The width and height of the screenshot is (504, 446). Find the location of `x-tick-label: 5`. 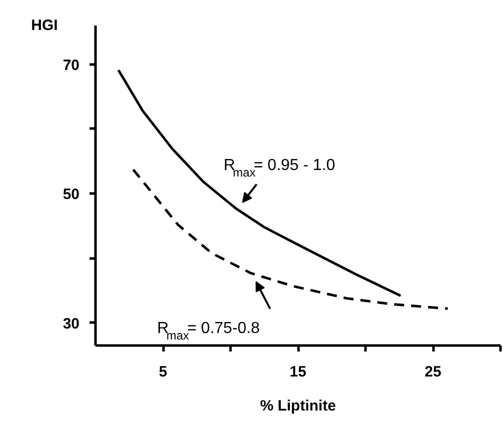

x-tick-label: 5 is located at coordinates (163, 372).